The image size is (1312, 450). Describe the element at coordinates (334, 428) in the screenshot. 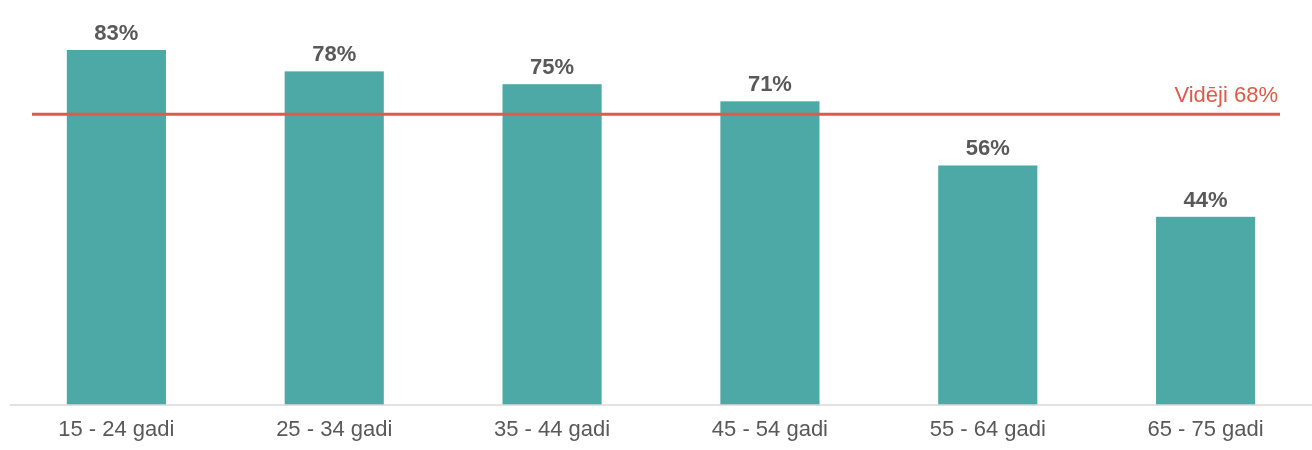

I see `x-tick-label: 25 - 34 gadi` at that location.